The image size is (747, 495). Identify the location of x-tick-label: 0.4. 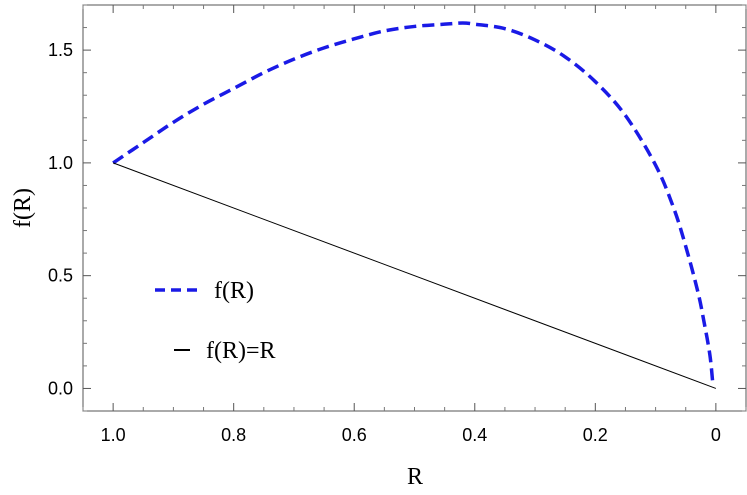
(474, 435).